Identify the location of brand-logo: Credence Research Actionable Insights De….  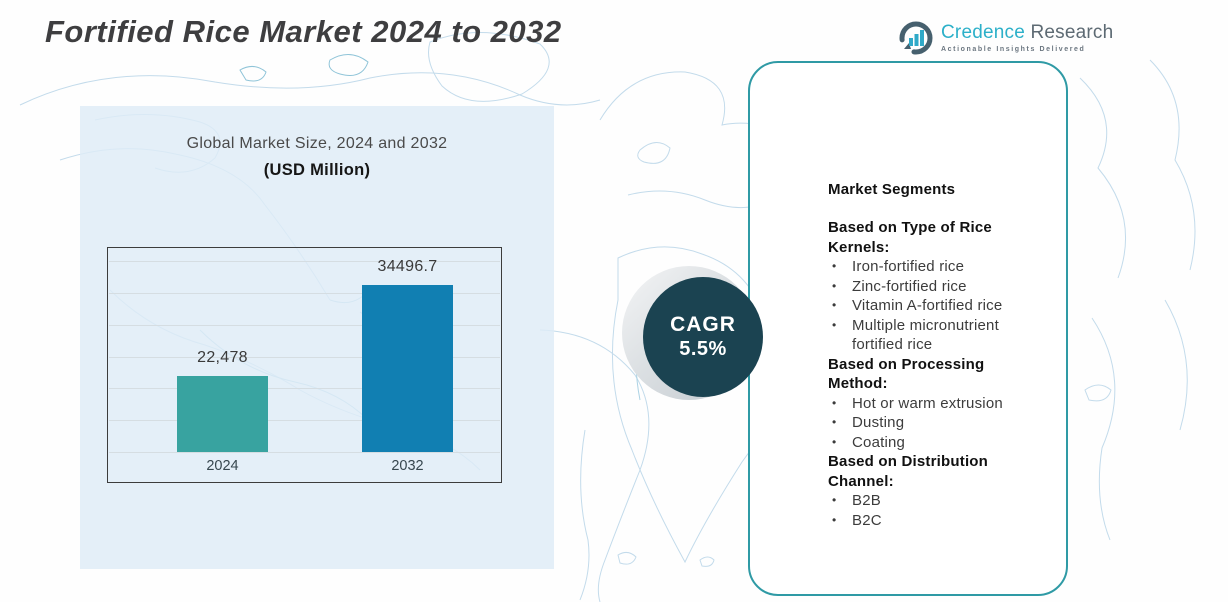
(1004, 39).